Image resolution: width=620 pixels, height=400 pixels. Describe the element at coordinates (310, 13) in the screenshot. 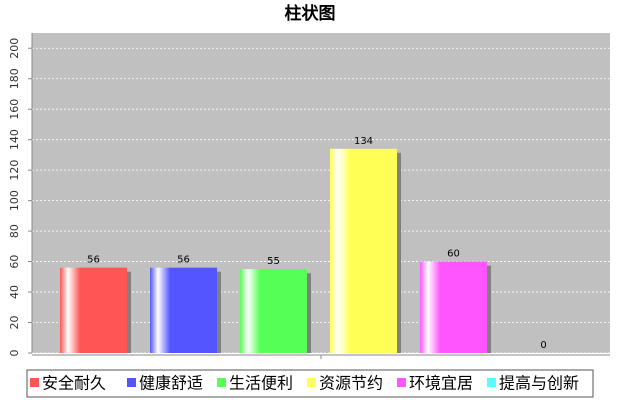

I see `chart-title: 柱状图` at that location.